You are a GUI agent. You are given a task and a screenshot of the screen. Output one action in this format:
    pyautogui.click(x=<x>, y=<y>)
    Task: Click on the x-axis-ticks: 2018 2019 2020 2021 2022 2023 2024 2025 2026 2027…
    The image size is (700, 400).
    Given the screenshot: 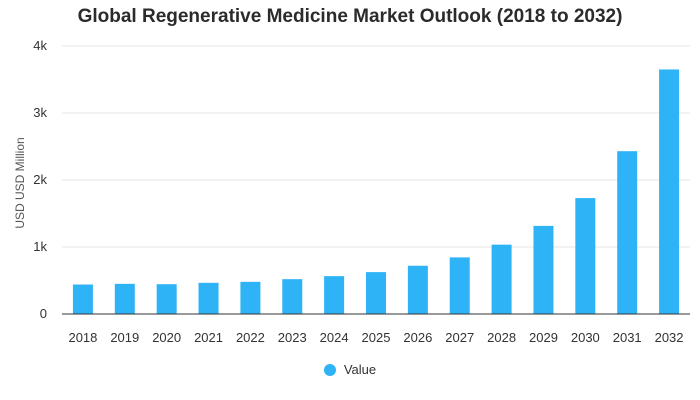 What is the action you would take?
    pyautogui.click(x=375, y=337)
    